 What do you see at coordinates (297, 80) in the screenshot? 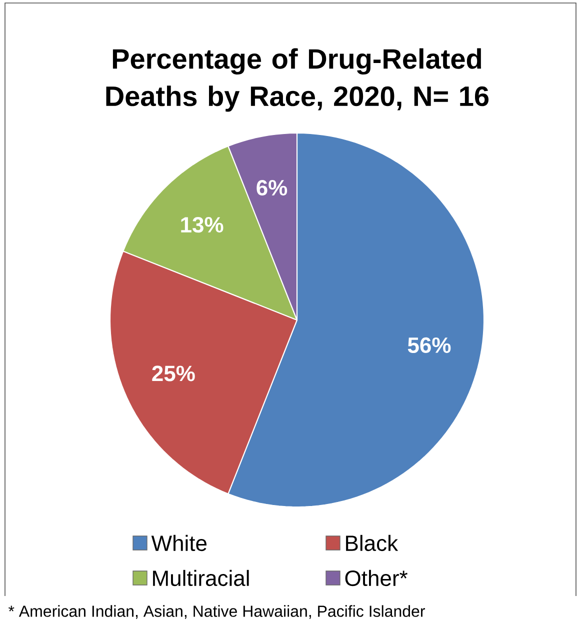
I see `chart-title: Percentage of Drug-Related Deaths by Race, 2020, N= 16` at bounding box center [297, 80].